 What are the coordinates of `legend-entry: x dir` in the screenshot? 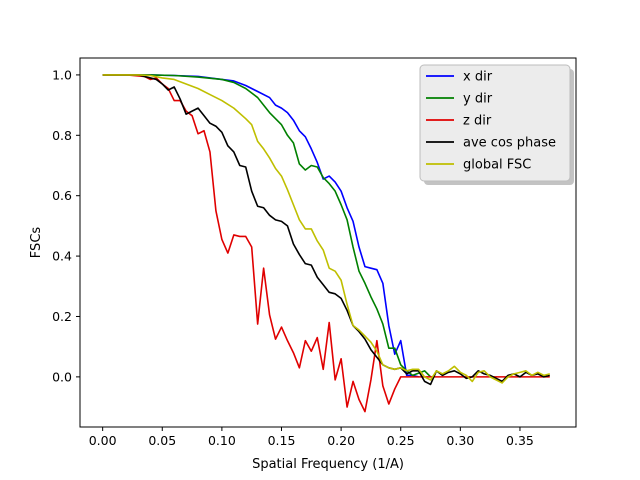 It's located at (478, 77).